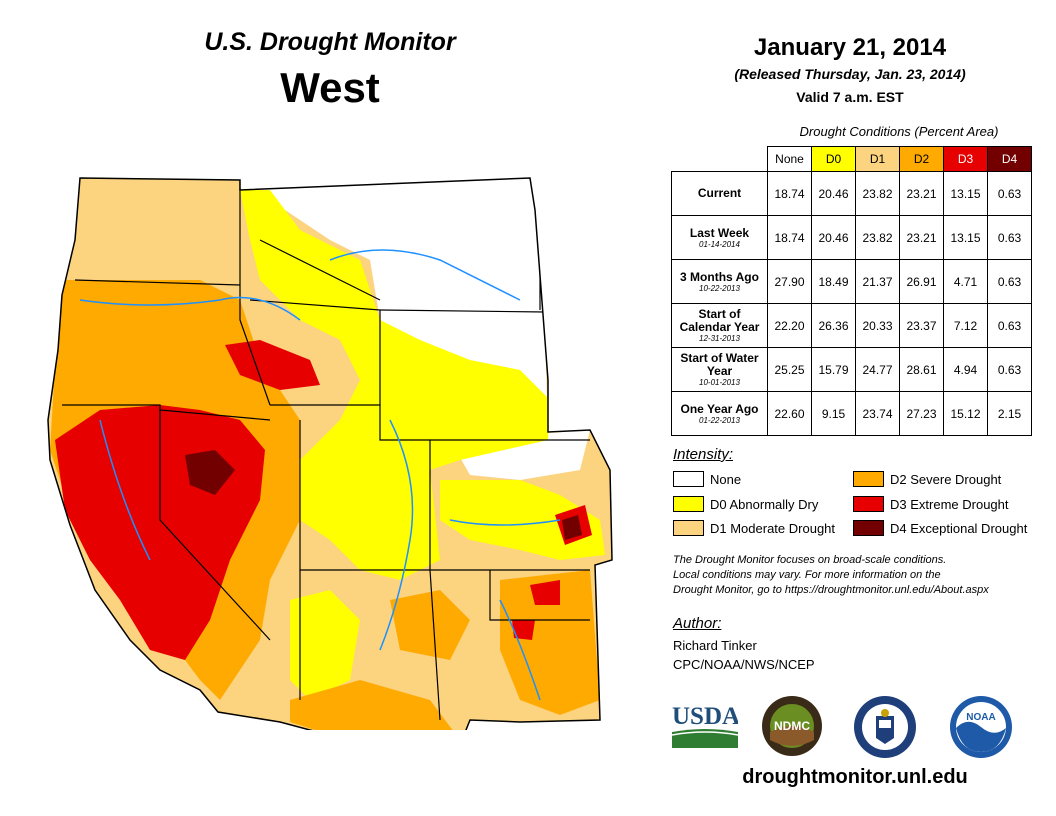  Describe the element at coordinates (330, 42) in the screenshot. I see `map-title: U.S. Drought Monitor` at that location.